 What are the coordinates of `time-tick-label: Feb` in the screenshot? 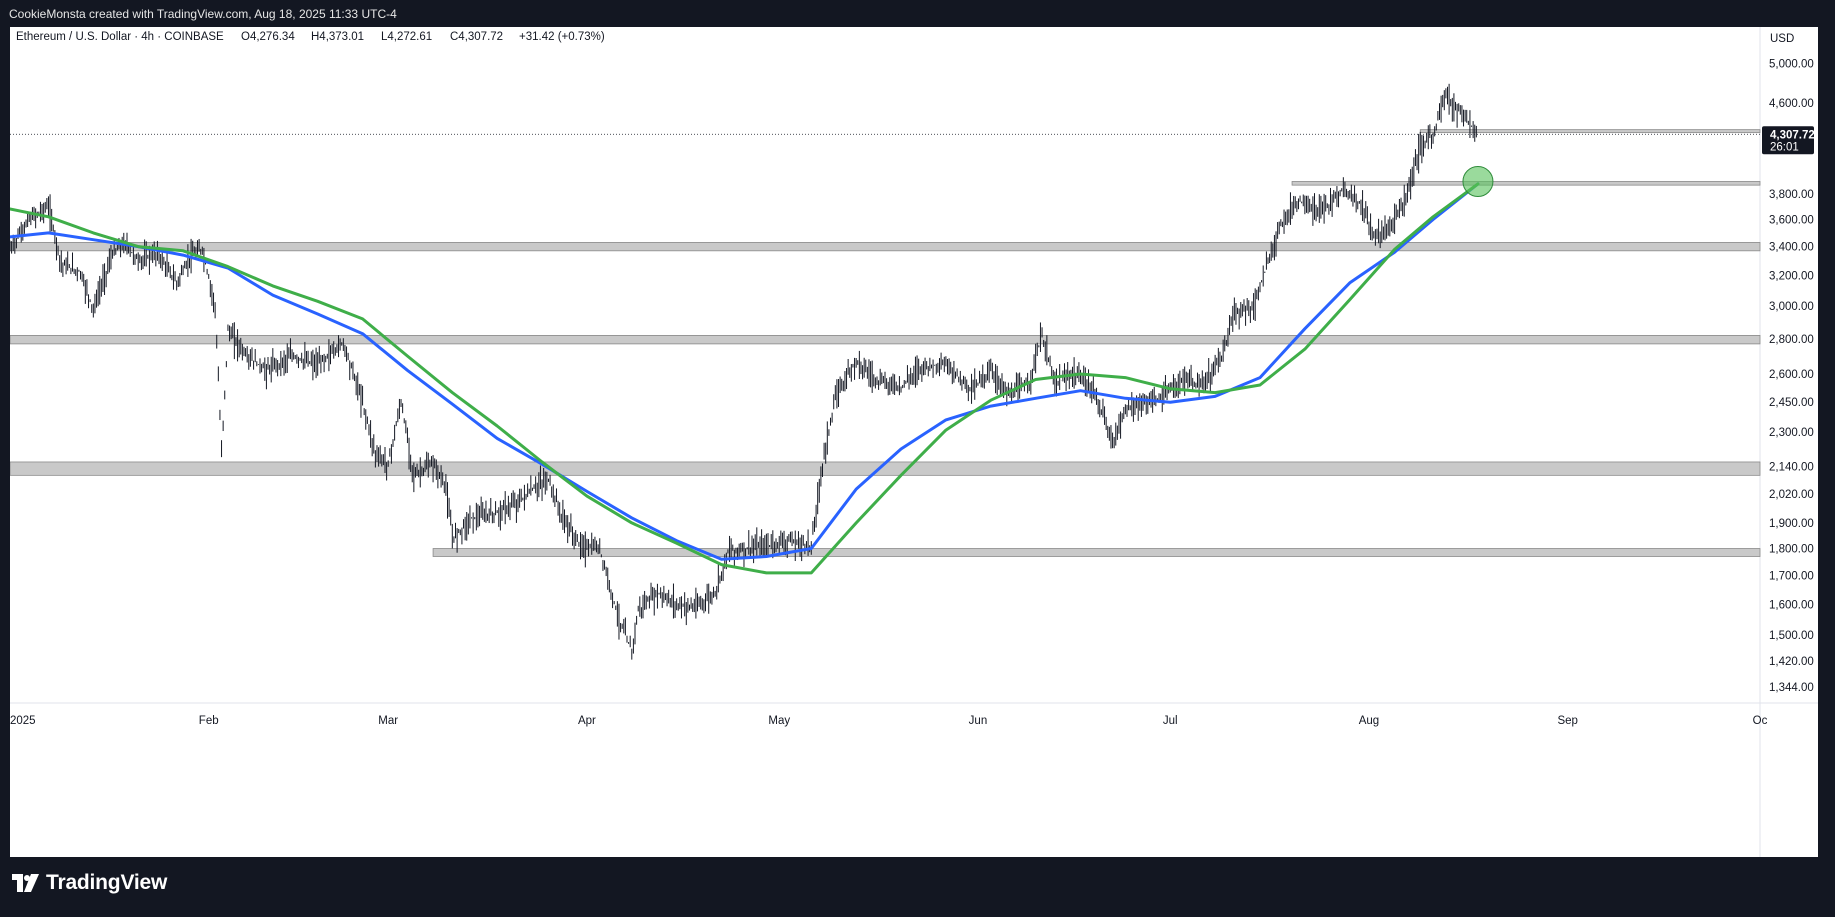 It's located at (209, 721).